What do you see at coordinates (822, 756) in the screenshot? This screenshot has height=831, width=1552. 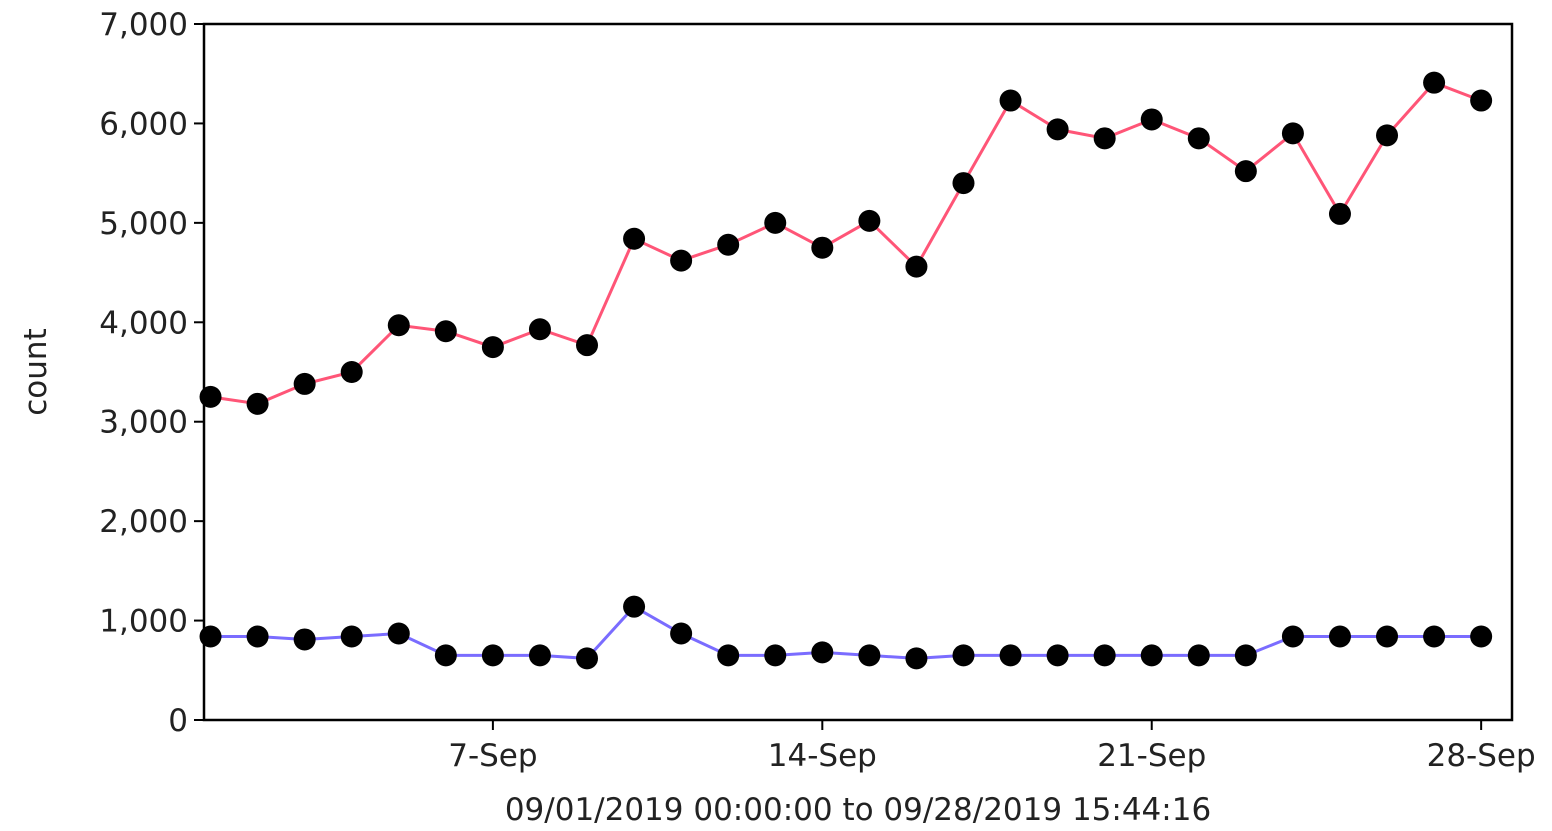 I see `x-tick-label: 14-Sep` at bounding box center [822, 756].